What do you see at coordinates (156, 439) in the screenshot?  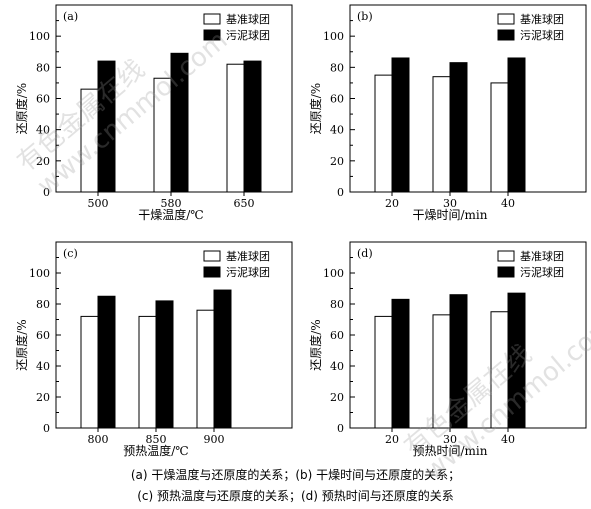 I see `x-tick-label: 850` at bounding box center [156, 439].